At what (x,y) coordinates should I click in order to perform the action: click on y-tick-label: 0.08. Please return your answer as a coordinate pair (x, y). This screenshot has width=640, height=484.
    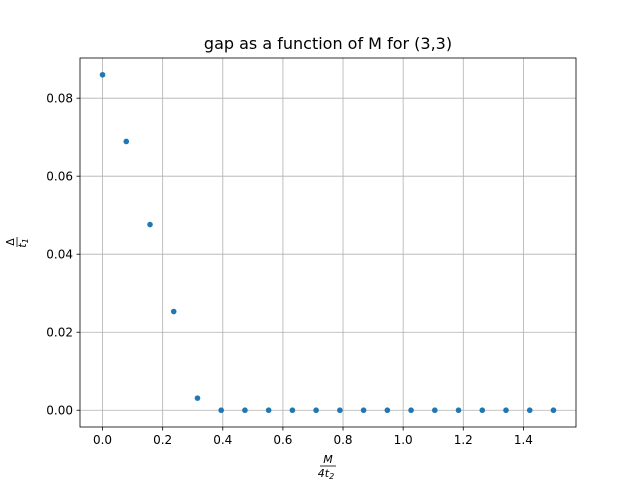
    Looking at the image, I should click on (59, 99).